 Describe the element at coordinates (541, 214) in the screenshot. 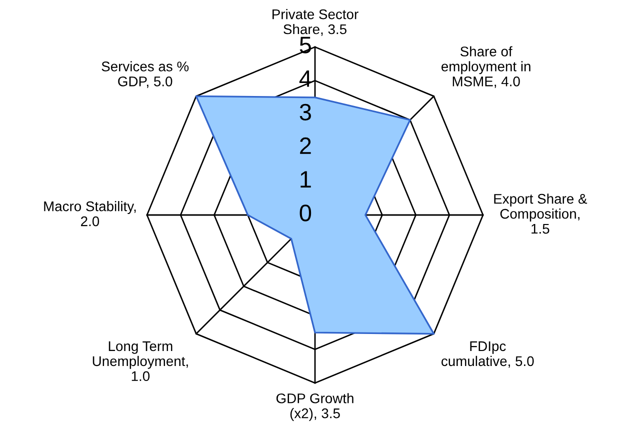

I see `spoke-label: Export Share & Composition, 1.5` at that location.